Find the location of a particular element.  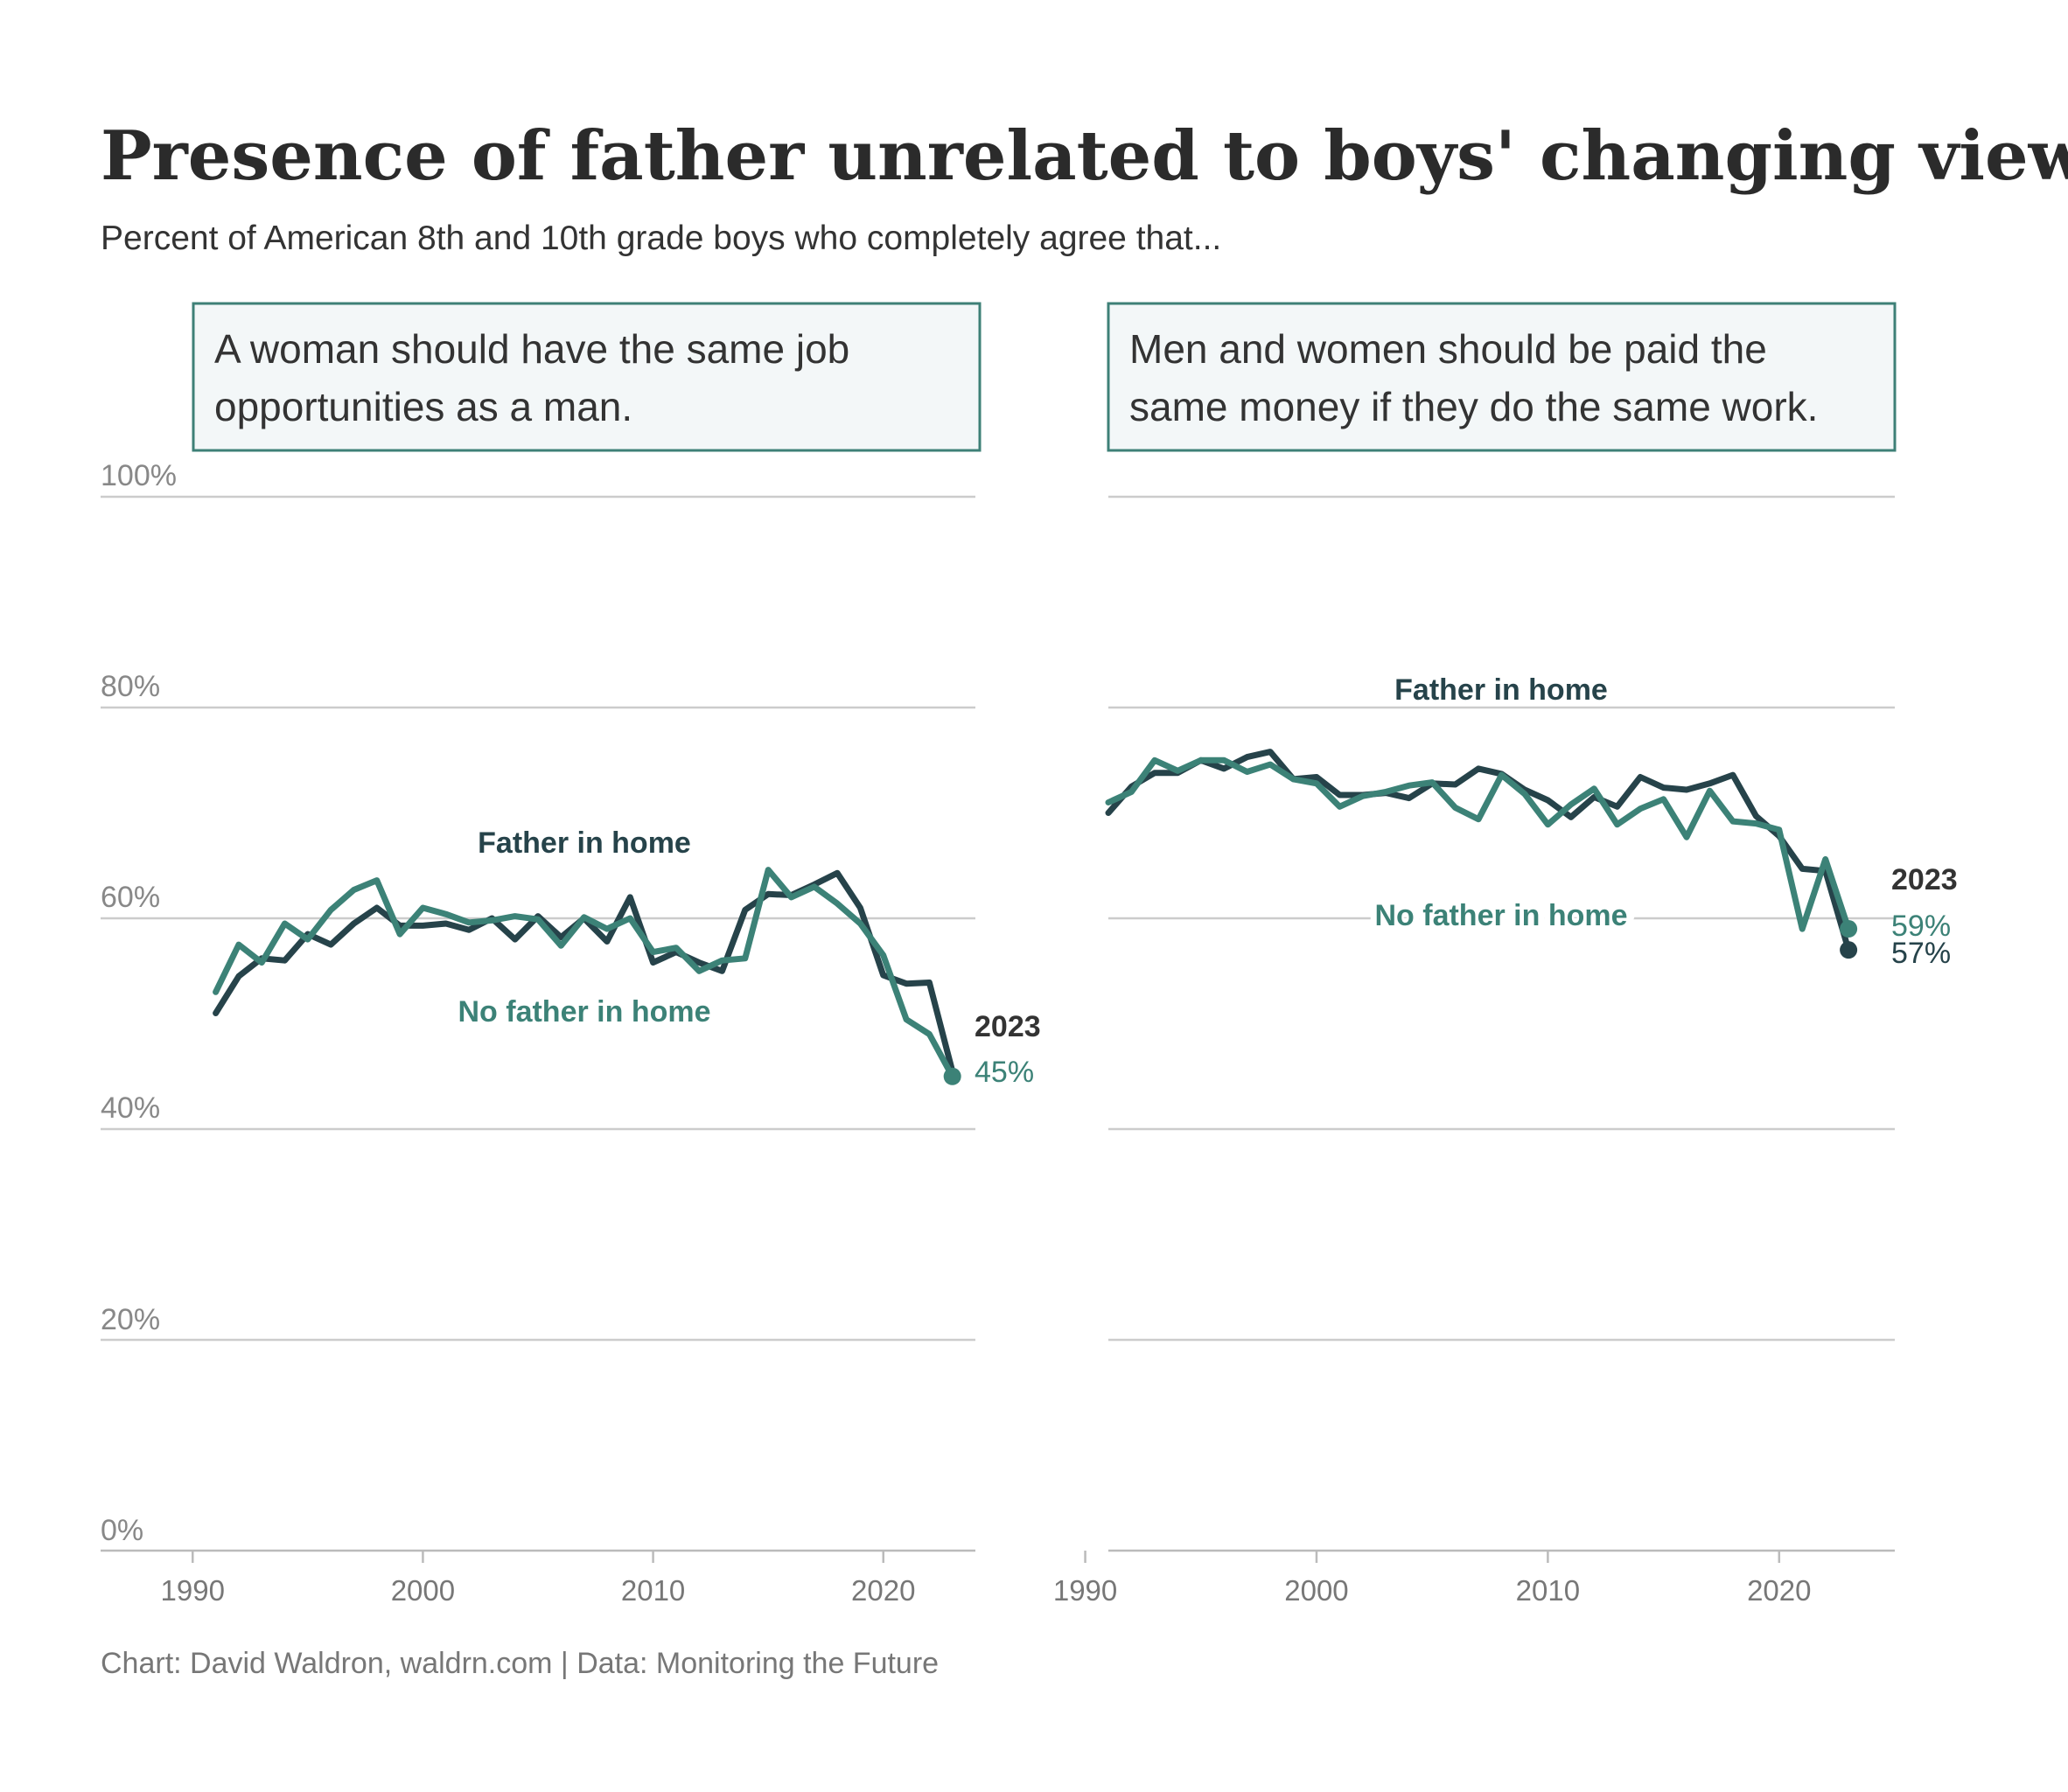

y-tick-label: 80% is located at coordinates (131, 687).